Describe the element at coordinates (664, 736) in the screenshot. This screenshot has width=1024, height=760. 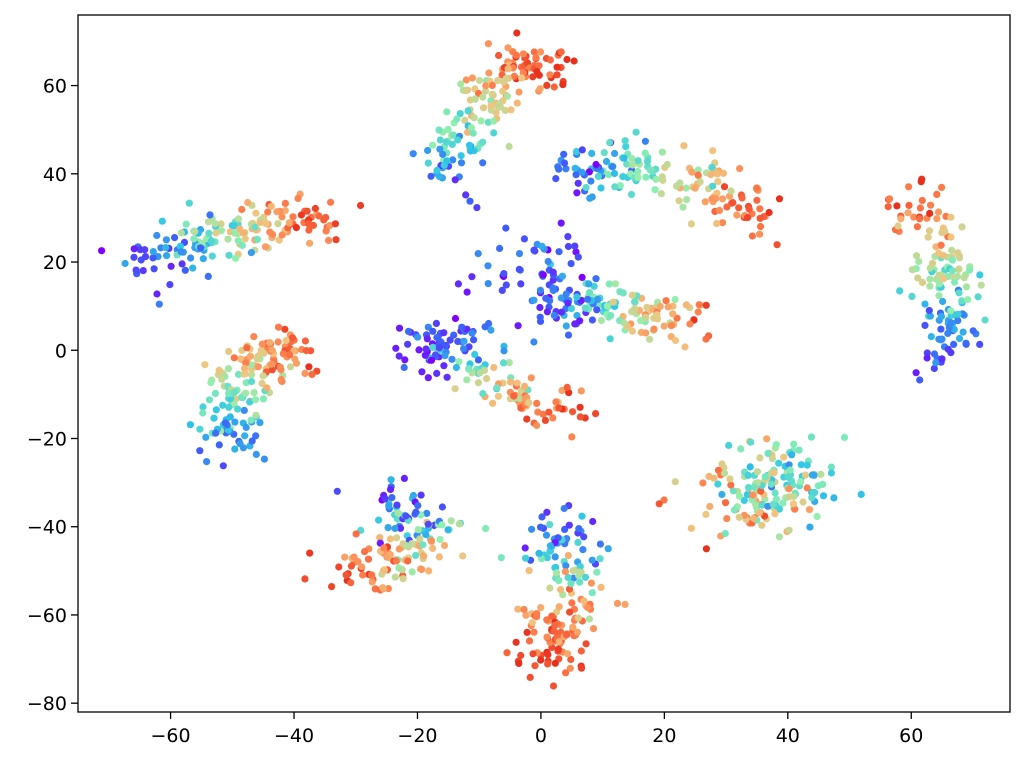
I see `x-tick-label: 20` at that location.